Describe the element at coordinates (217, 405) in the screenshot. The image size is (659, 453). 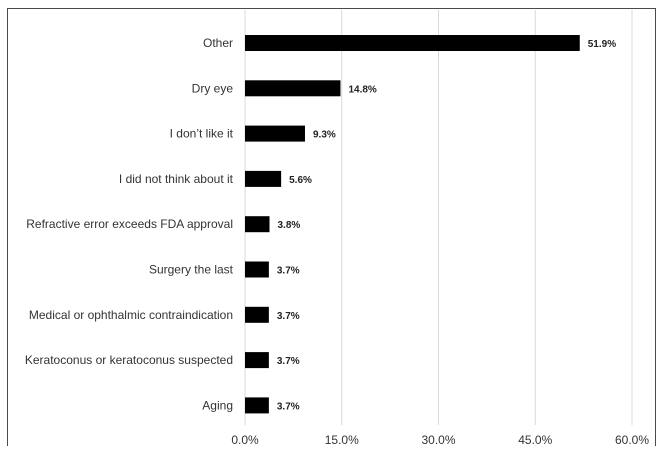
I see `category-label: Aging` at that location.